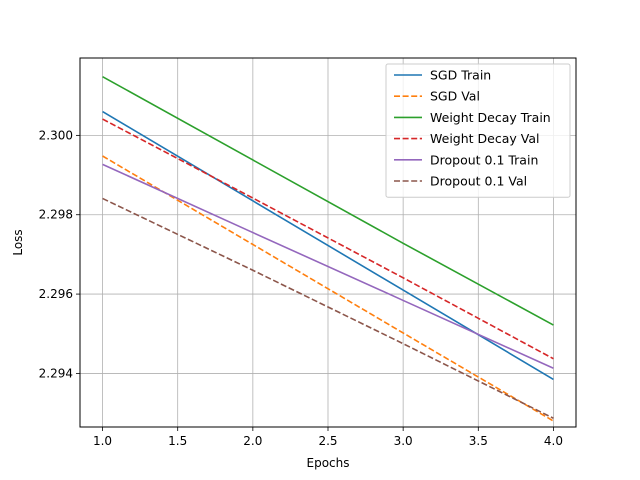 The height and width of the screenshot is (480, 640). I want to click on y-axis-label: Loss, so click(18, 242).